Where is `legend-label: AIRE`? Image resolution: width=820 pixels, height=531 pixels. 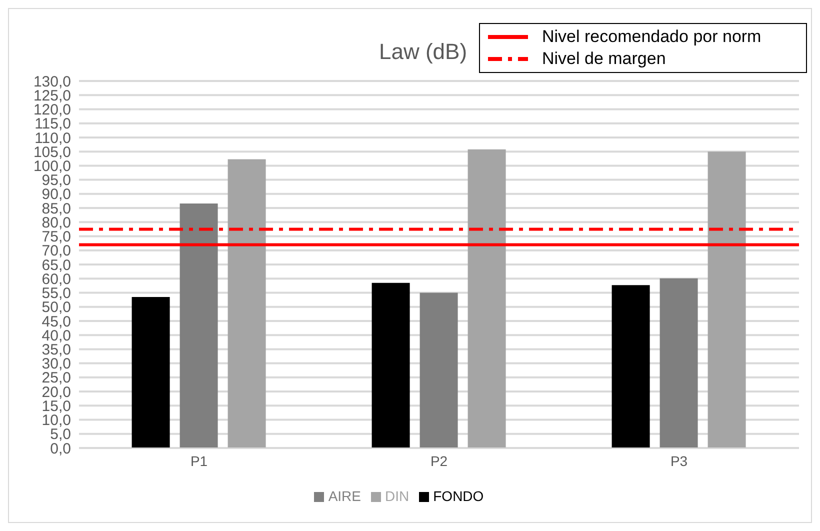
legend-label: AIRE is located at coordinates (344, 496).